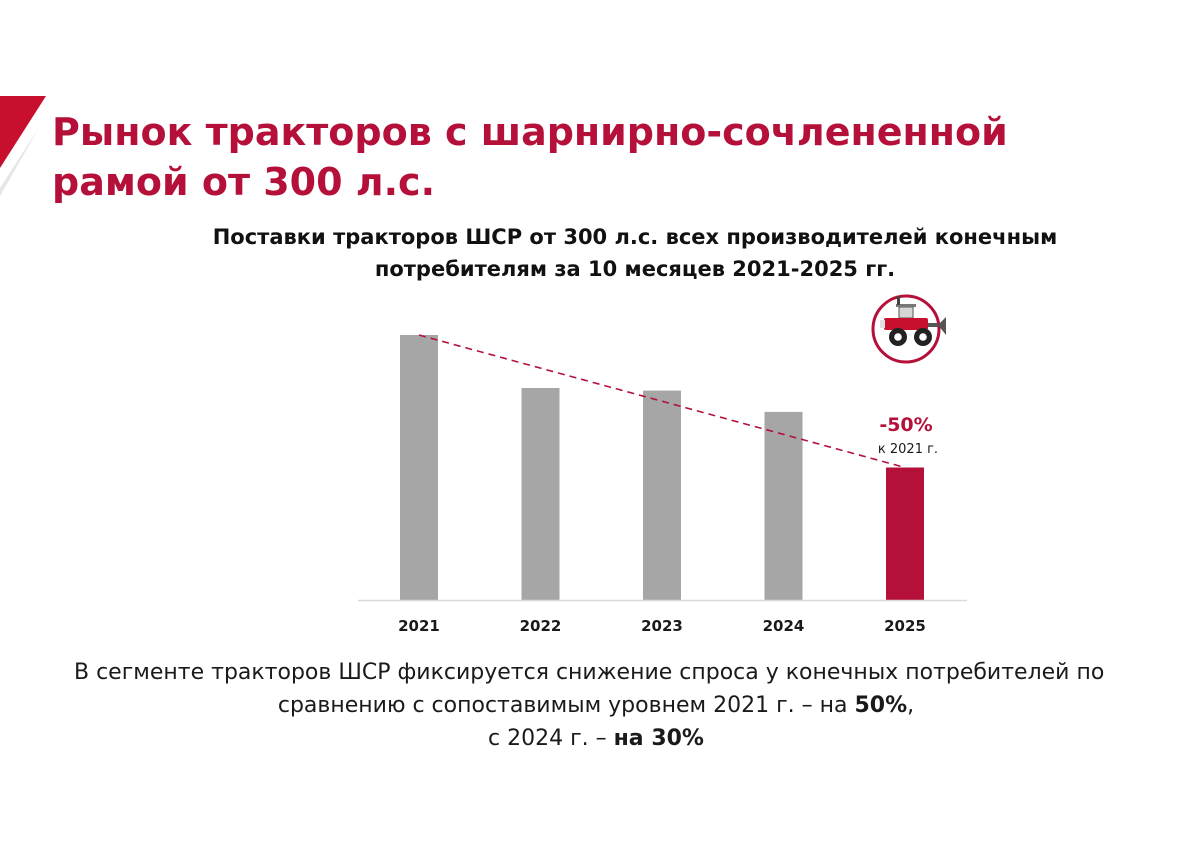 The width and height of the screenshot is (1192, 865). Describe the element at coordinates (908, 449) in the screenshot. I see `change-note-label: к 2021 г.` at that location.